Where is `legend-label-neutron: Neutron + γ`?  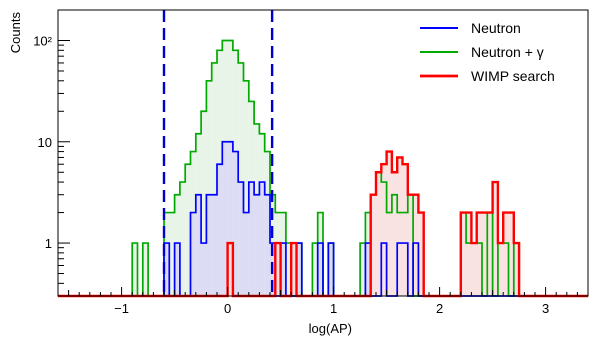
legend-label-neutron: Neutron + γ is located at coordinates (507, 52).